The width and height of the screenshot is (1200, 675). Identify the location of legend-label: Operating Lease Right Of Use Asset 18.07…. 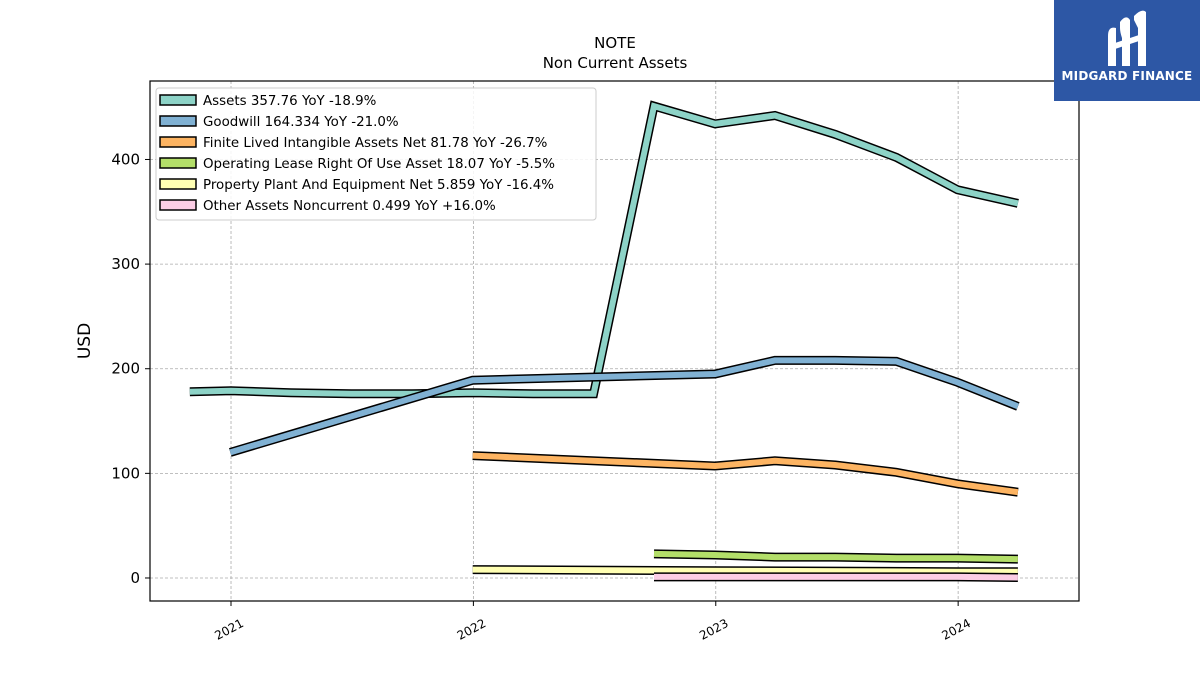
(379, 164).